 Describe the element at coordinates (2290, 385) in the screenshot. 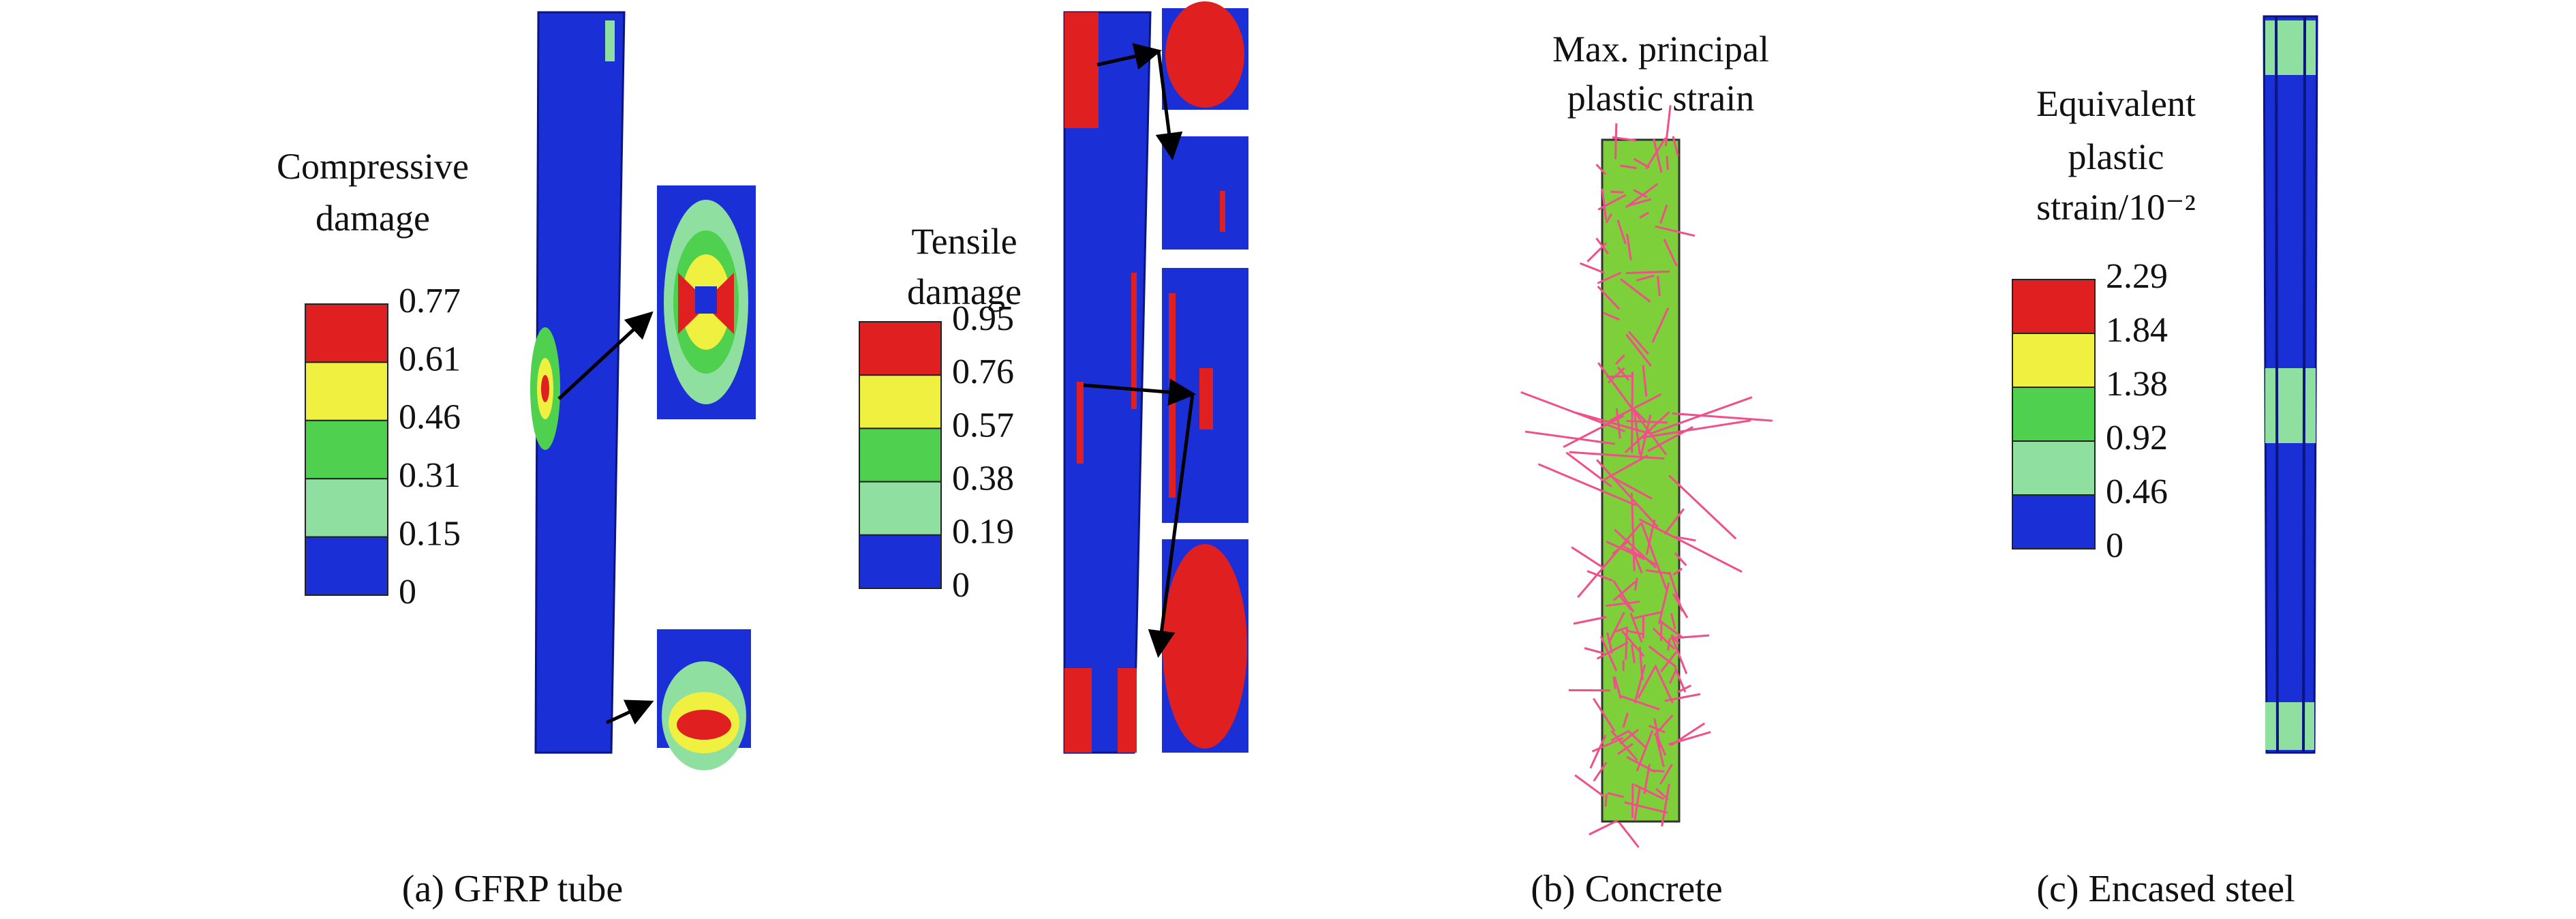

I see `steel-model` at that location.